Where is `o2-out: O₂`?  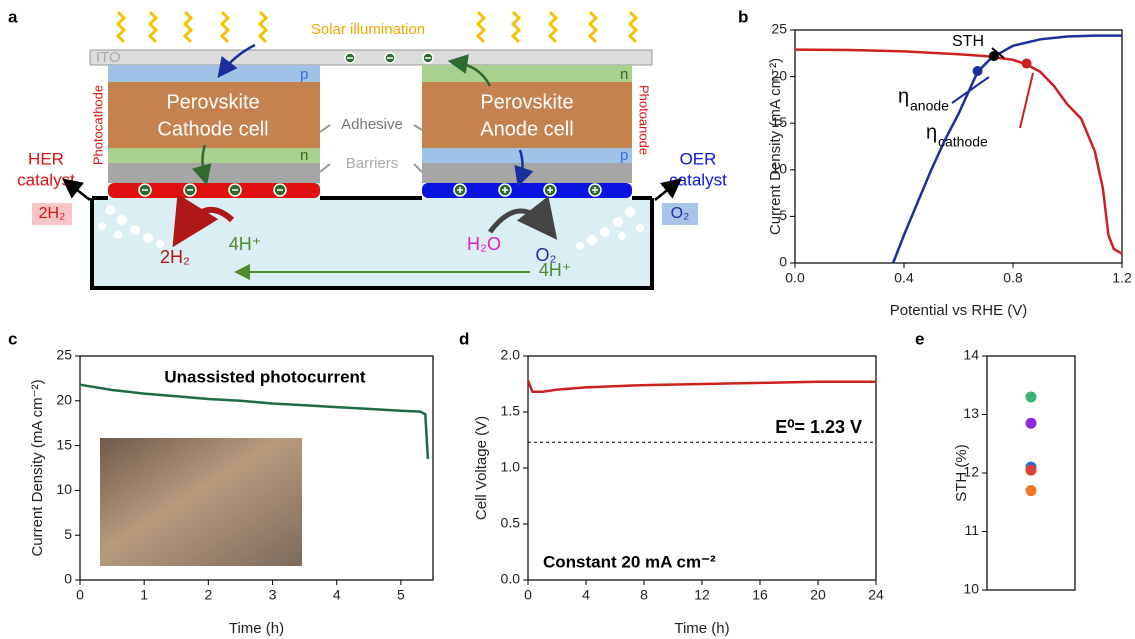 o2-out: O₂ is located at coordinates (680, 213).